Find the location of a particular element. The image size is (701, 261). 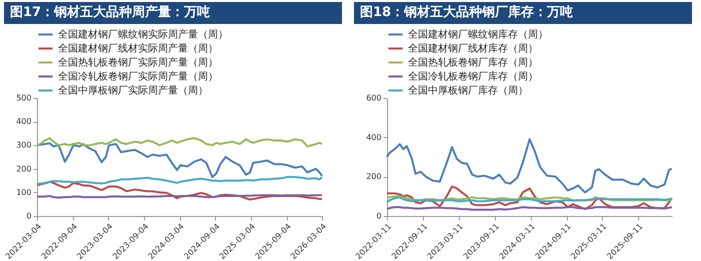

legend-label: 全国建材钢厂螺纹钢实际周产量（周） is located at coordinates (143, 34).